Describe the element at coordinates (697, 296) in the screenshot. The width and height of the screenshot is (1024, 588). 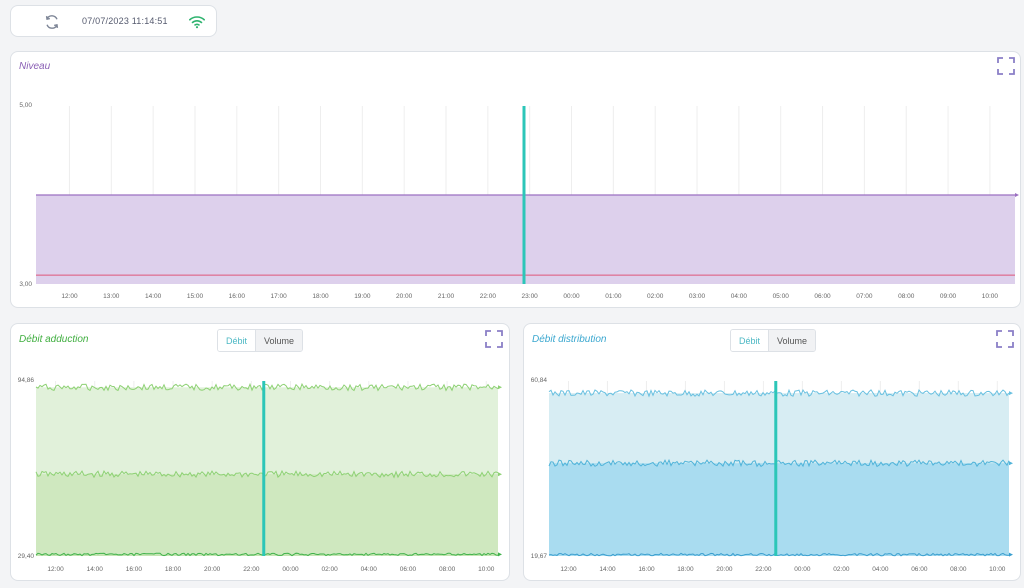
I see `x-tick-label: 03:00` at that location.